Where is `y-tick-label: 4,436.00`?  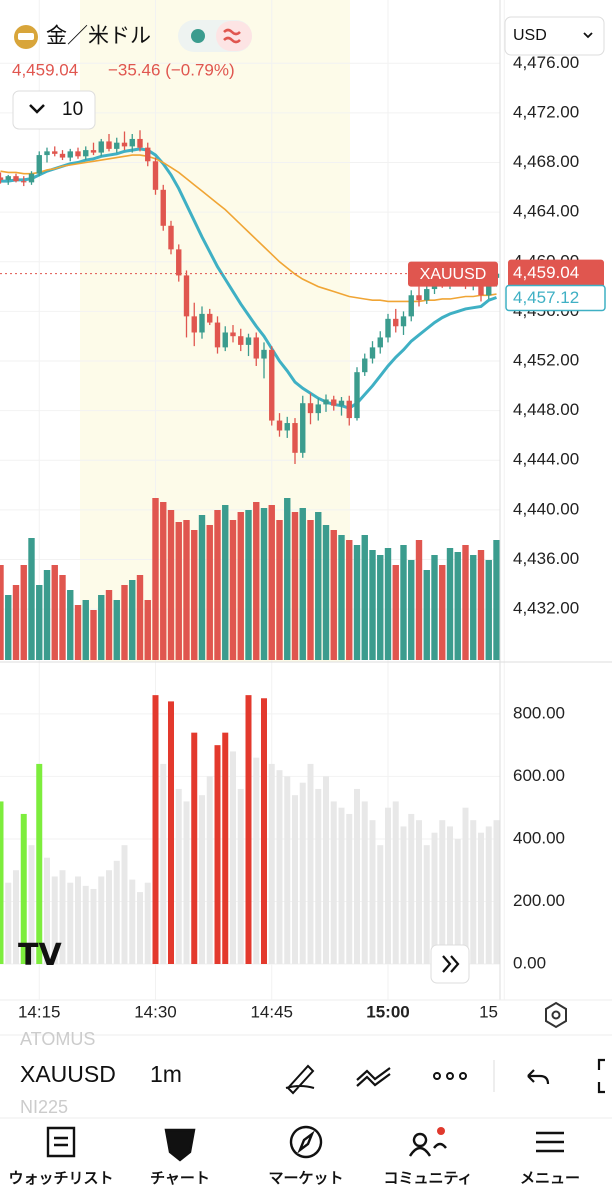 y-tick-label: 4,436.00 is located at coordinates (546, 558).